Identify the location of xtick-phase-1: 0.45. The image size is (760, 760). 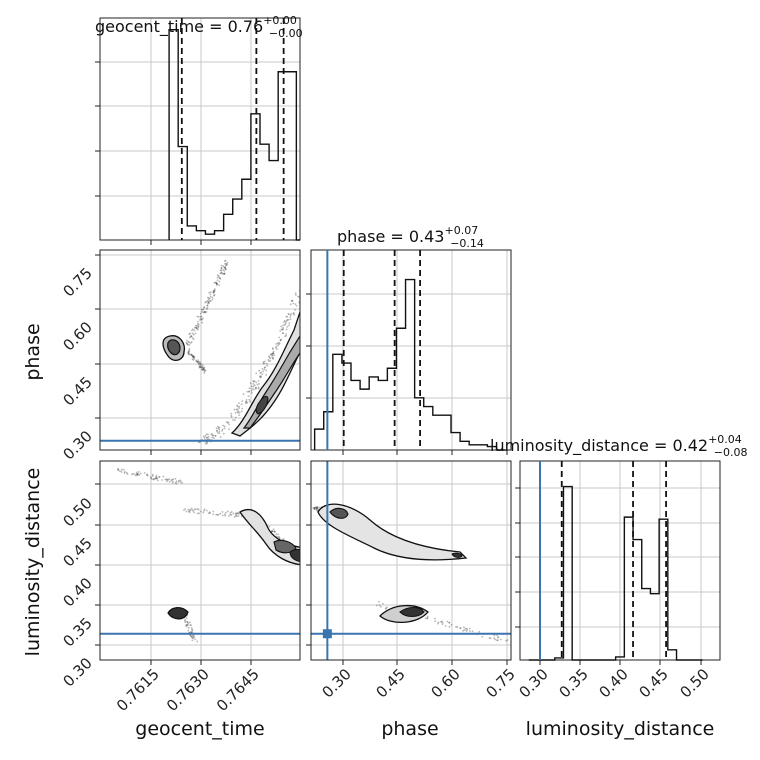
(390, 683).